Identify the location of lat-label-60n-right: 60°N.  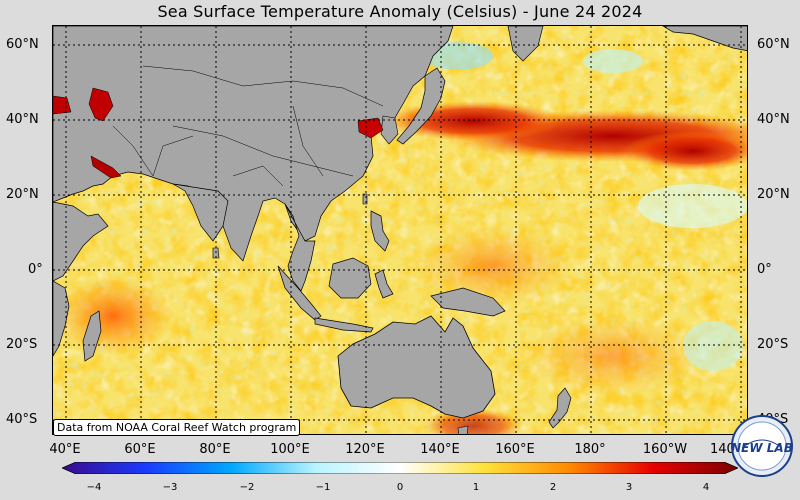
(773, 44).